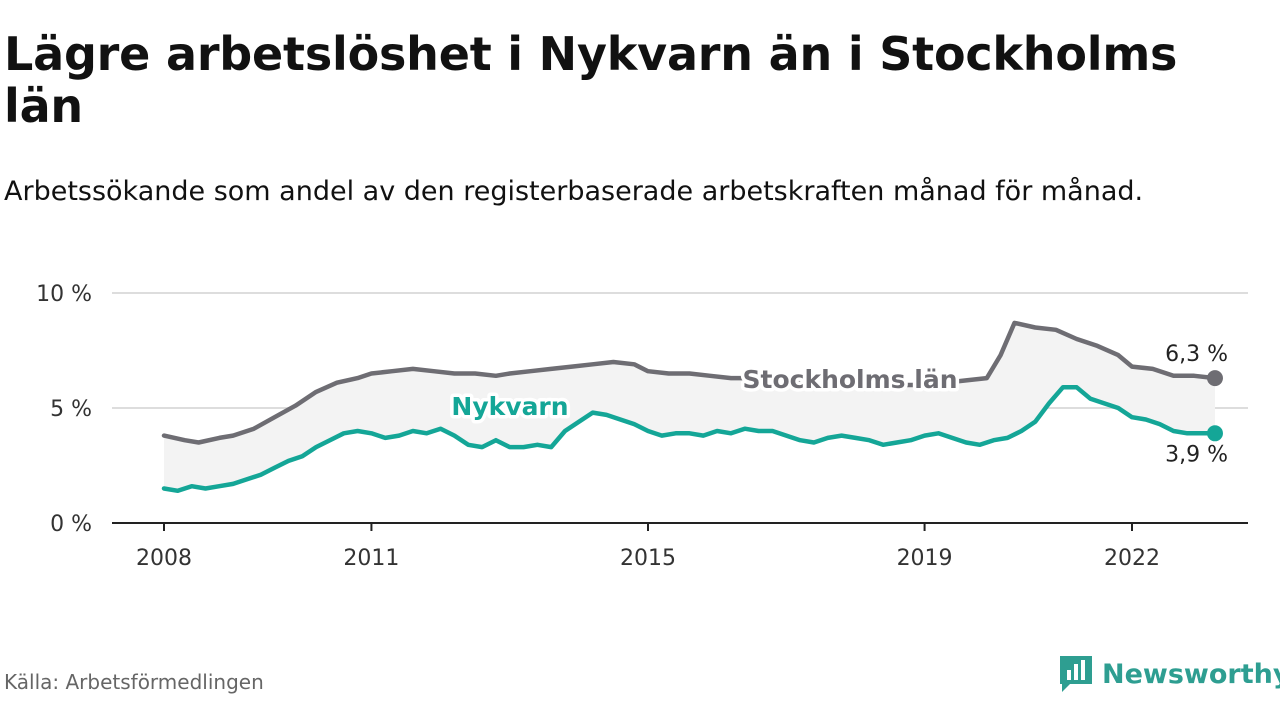  I want to click on stockholms-lan-end-value: 6,3 %, so click(1196, 354).